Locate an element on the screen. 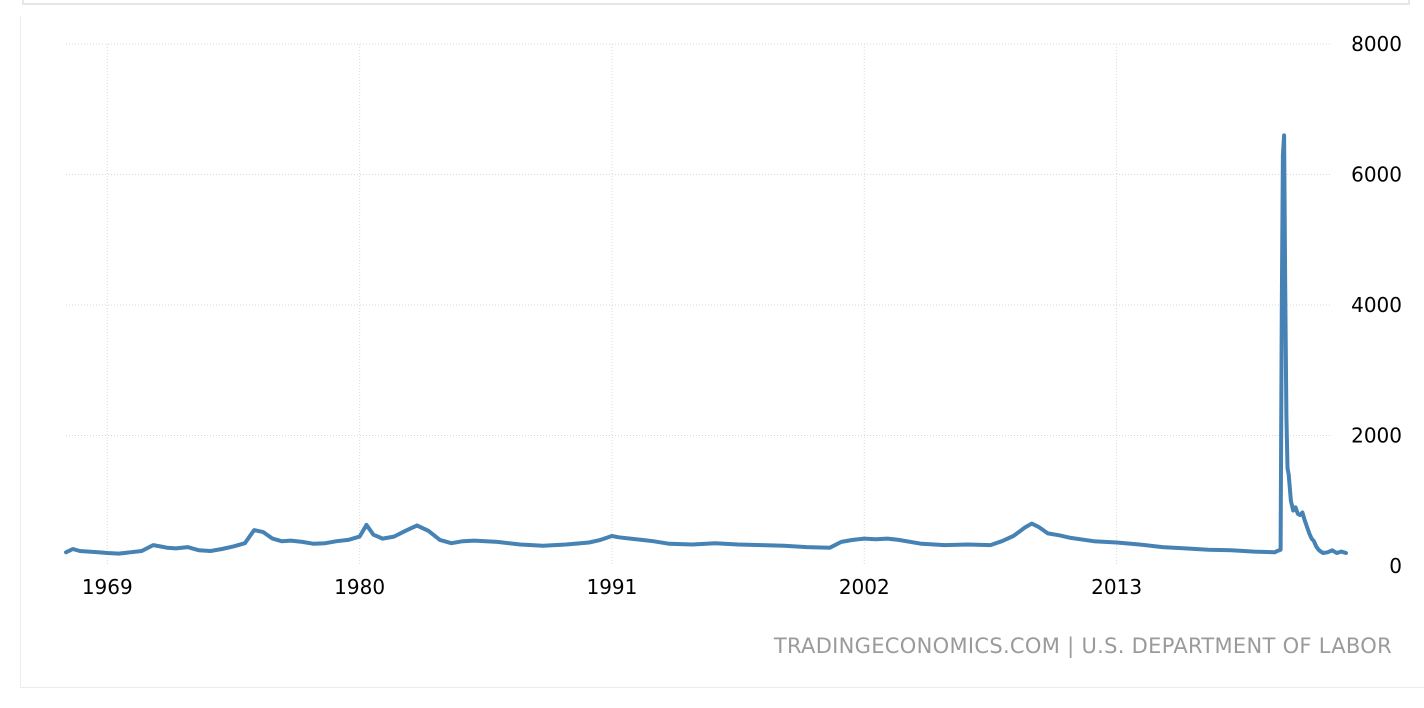 This screenshot has width=1424, height=708. top-border-strip is located at coordinates (716, 2).